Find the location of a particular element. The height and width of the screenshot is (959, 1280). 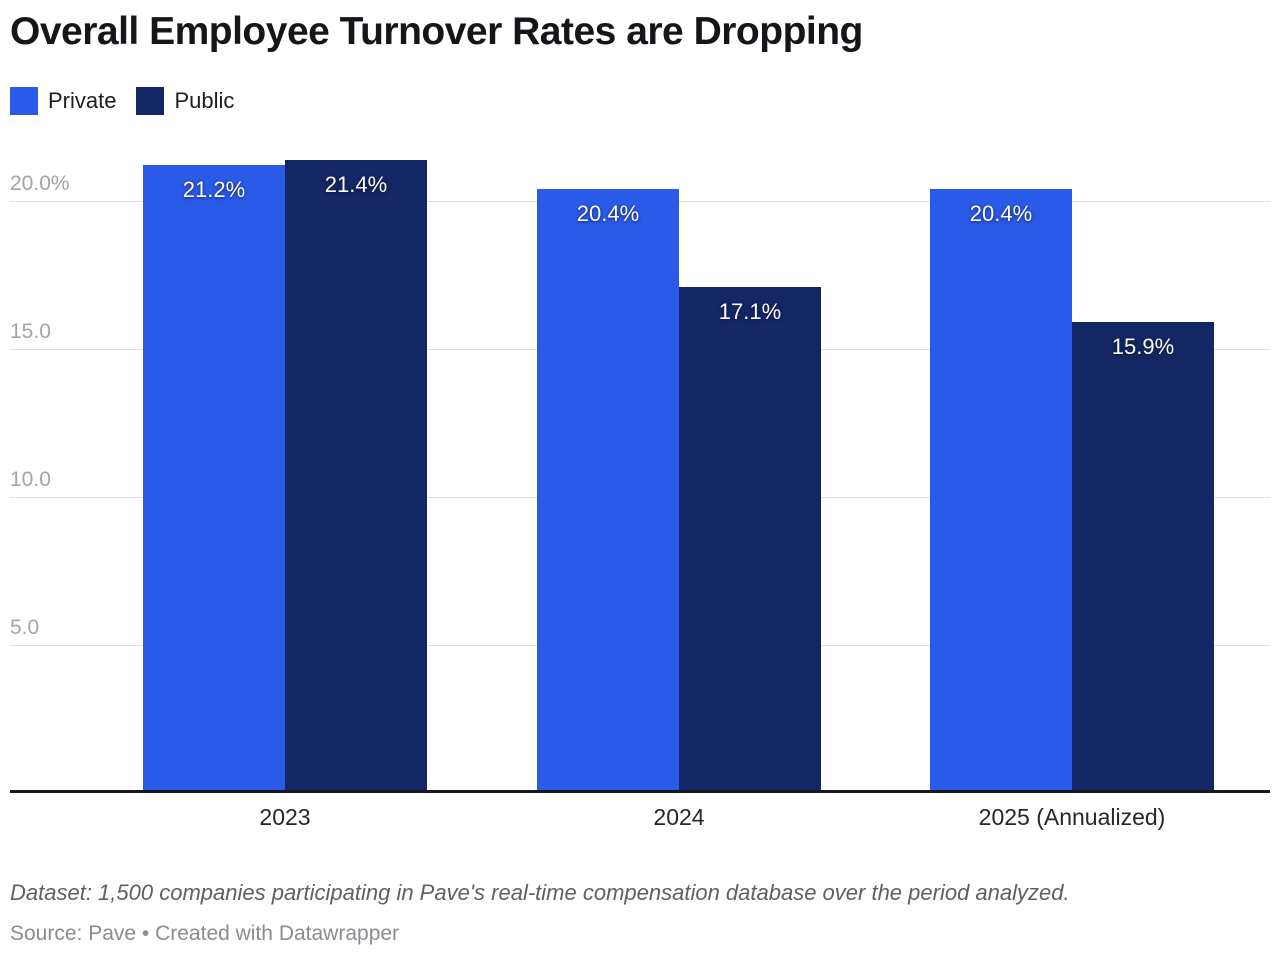

y-tick-label: 10.0 is located at coordinates (30, 479).